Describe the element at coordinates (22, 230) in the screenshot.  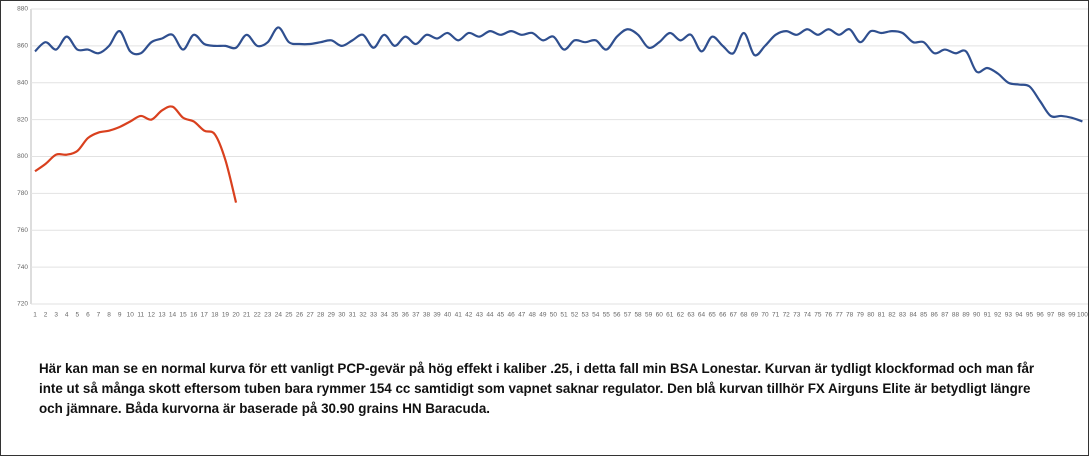
I see `y-tick-label: 760` at that location.